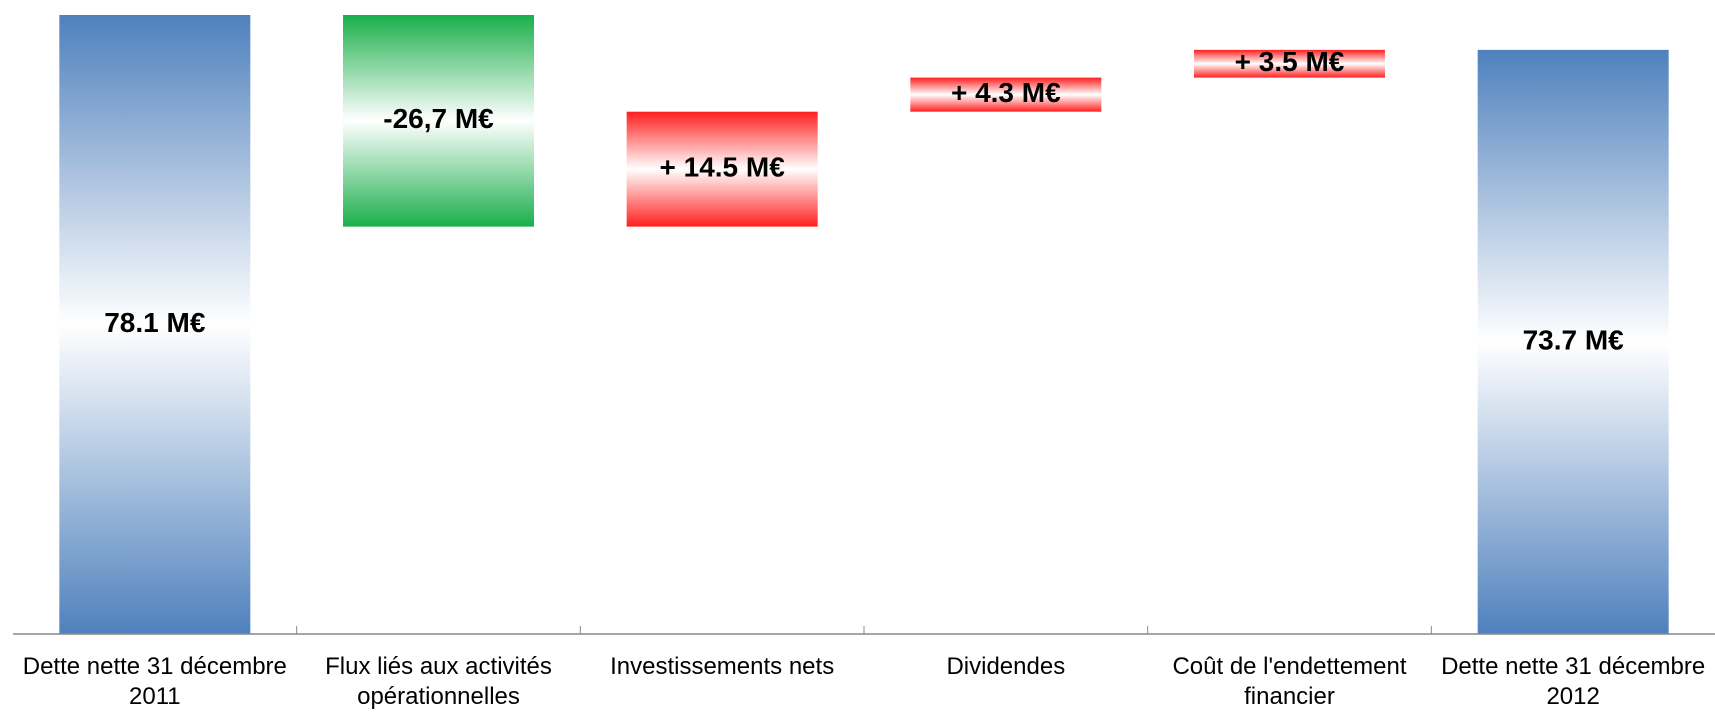 The width and height of the screenshot is (1715, 712). What do you see at coordinates (722, 666) in the screenshot?
I see `x-tick-label: Investissements nets` at bounding box center [722, 666].